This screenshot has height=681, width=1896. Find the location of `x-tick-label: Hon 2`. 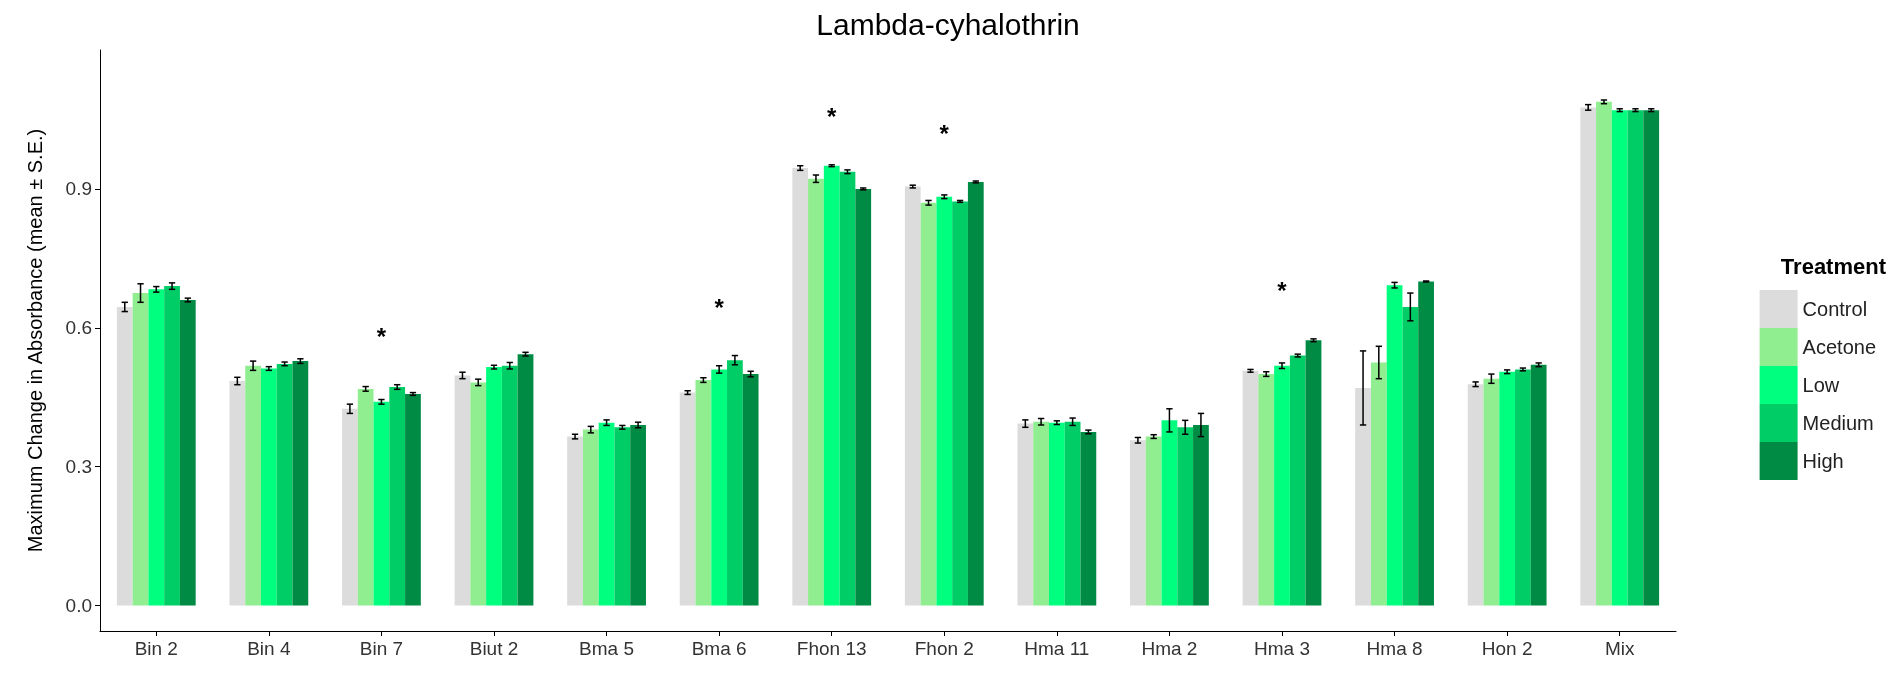

x-tick-label: Hon 2 is located at coordinates (1507, 648).